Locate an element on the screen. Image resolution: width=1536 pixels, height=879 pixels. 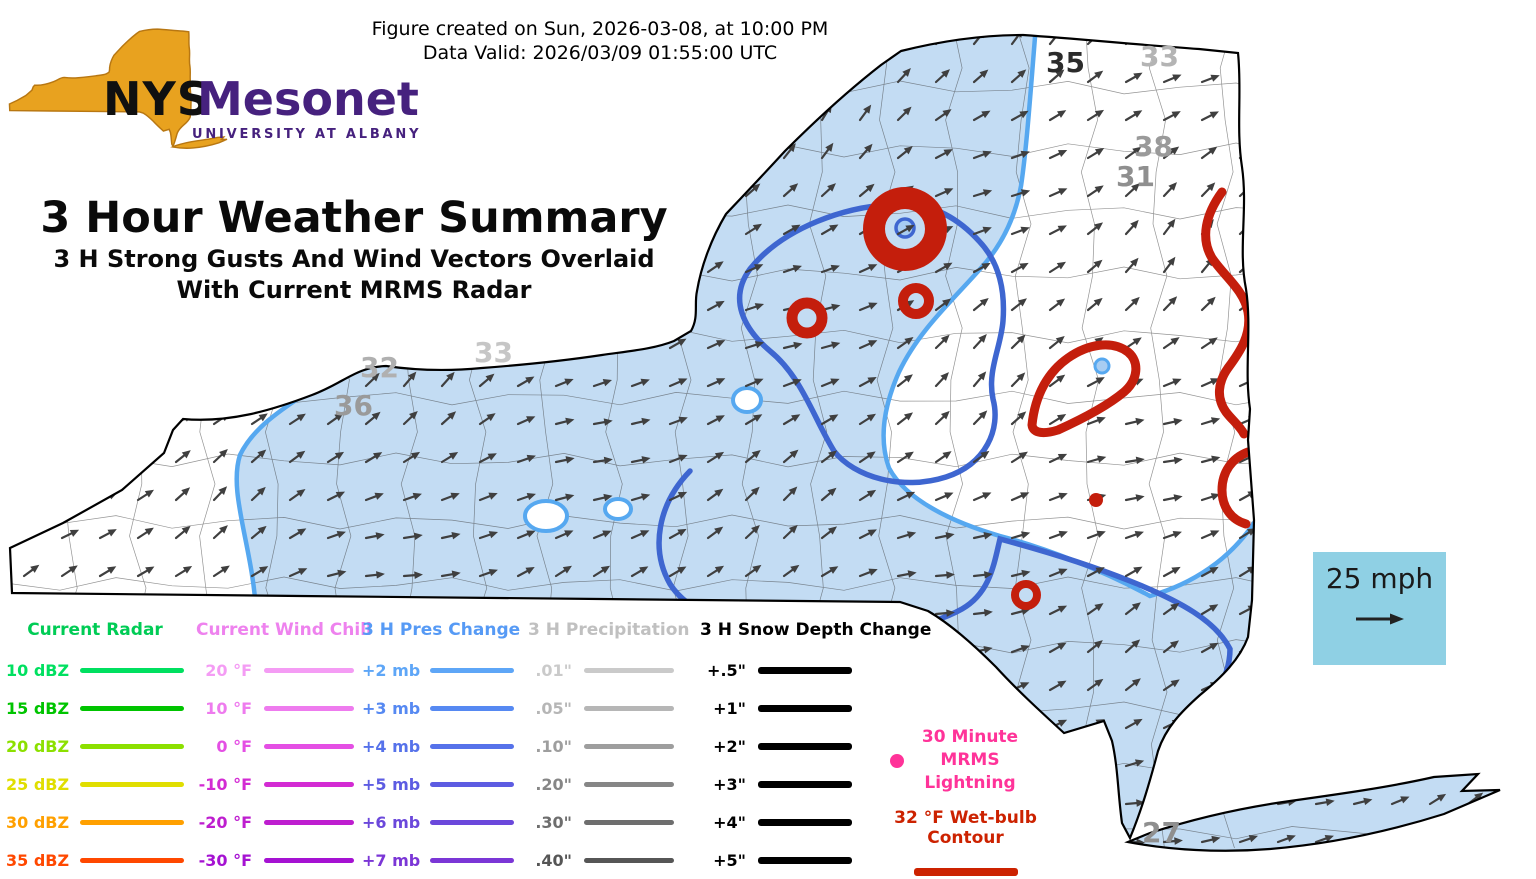
legend-item-label: +4 mb is located at coordinates (390, 746).